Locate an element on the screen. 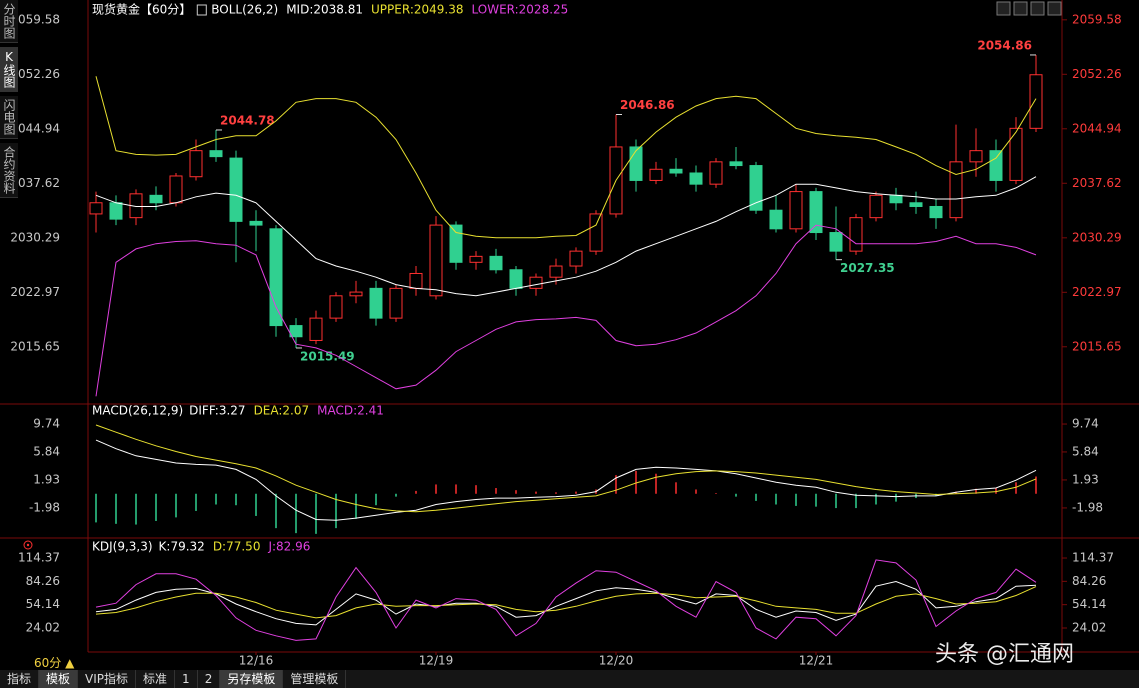  y-tick-label-right: 2015.65 is located at coordinates (1097, 346).